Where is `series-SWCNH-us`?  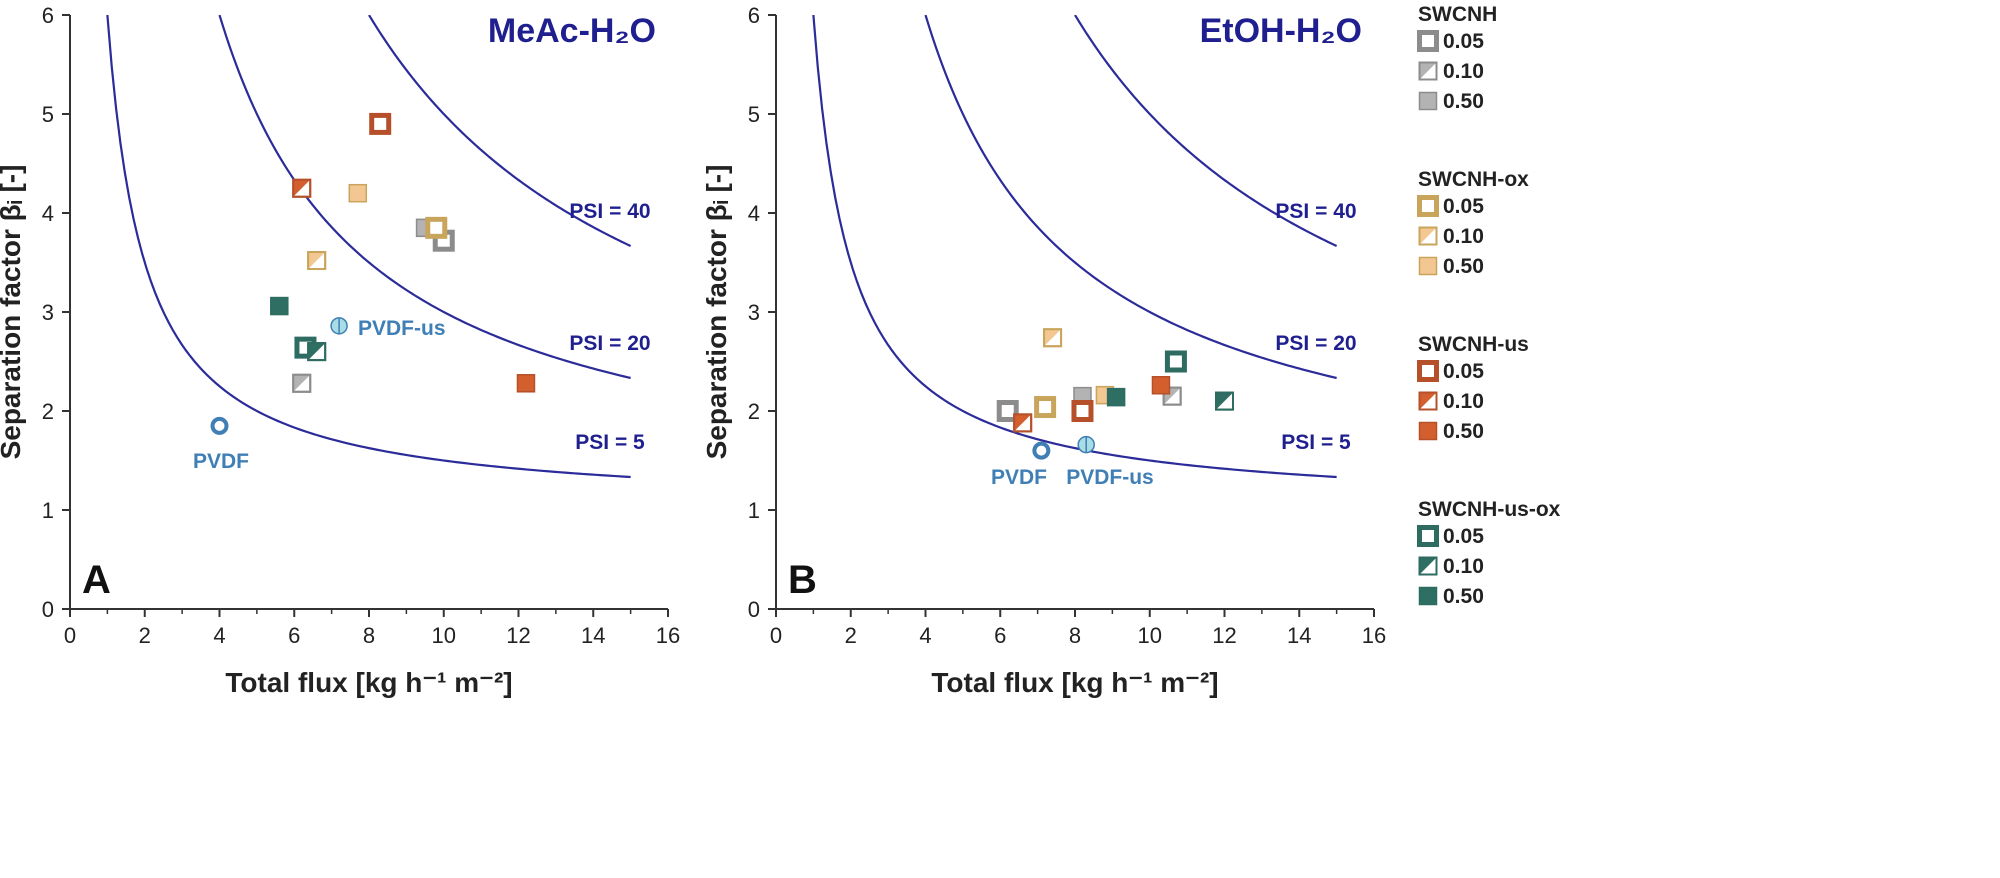
series-SWCNH-us is located at coordinates (414, 252).